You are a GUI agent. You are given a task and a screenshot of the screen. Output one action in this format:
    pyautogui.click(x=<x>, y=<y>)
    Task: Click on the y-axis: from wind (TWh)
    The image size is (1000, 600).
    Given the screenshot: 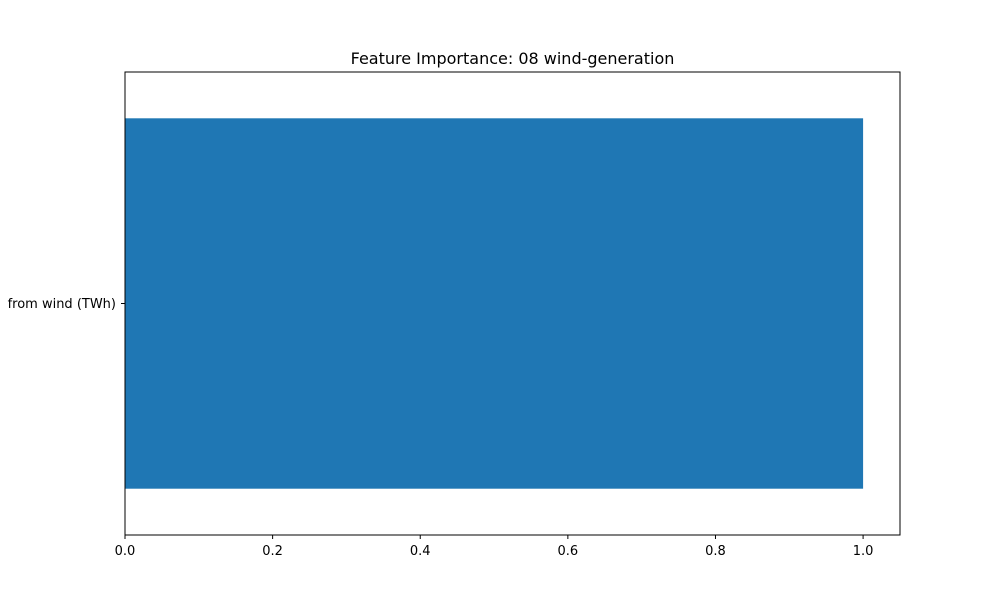 What is the action you would take?
    pyautogui.click(x=66, y=304)
    